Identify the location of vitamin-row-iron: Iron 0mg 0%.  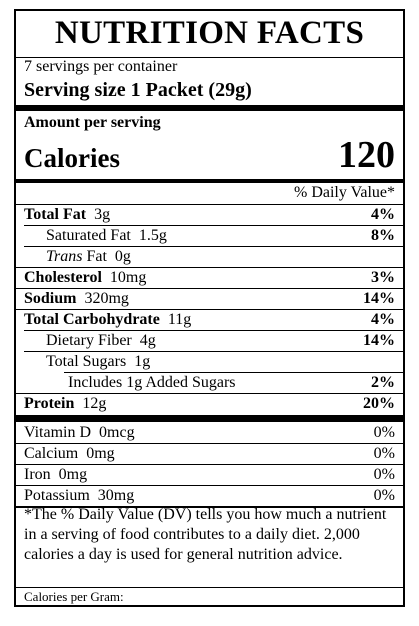
(209, 475).